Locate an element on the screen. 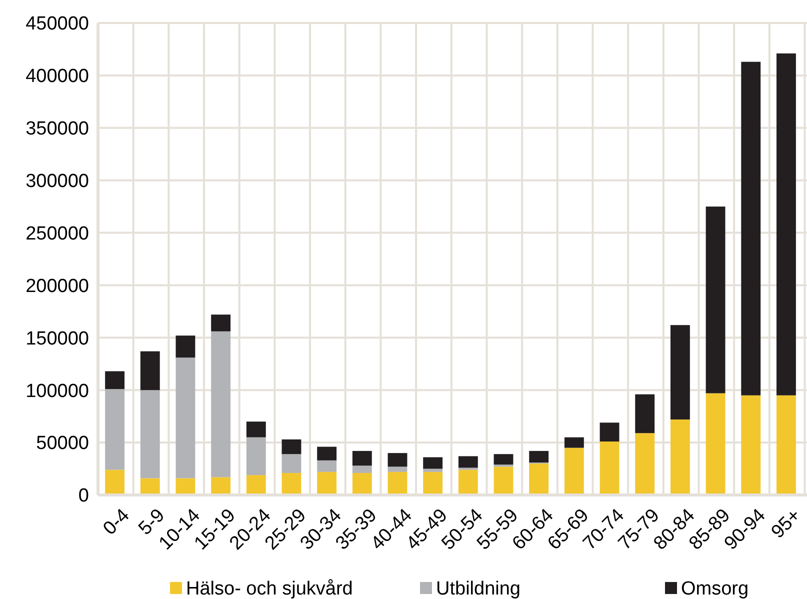  x-tick-label: 0-4 is located at coordinates (116, 522).